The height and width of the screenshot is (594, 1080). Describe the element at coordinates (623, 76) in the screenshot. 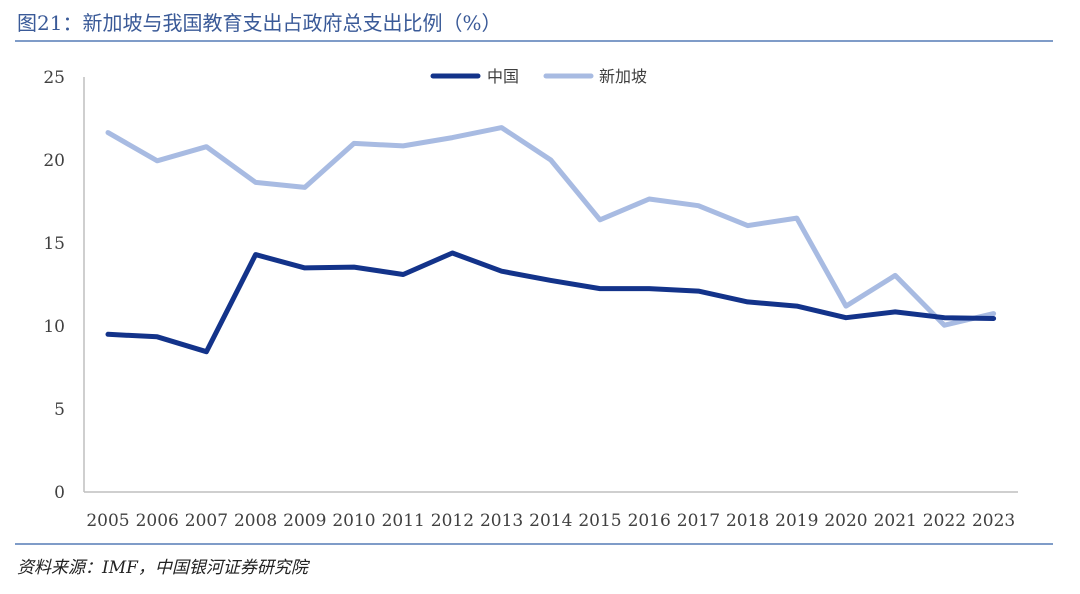

I see `legend-label: 新加坡` at that location.